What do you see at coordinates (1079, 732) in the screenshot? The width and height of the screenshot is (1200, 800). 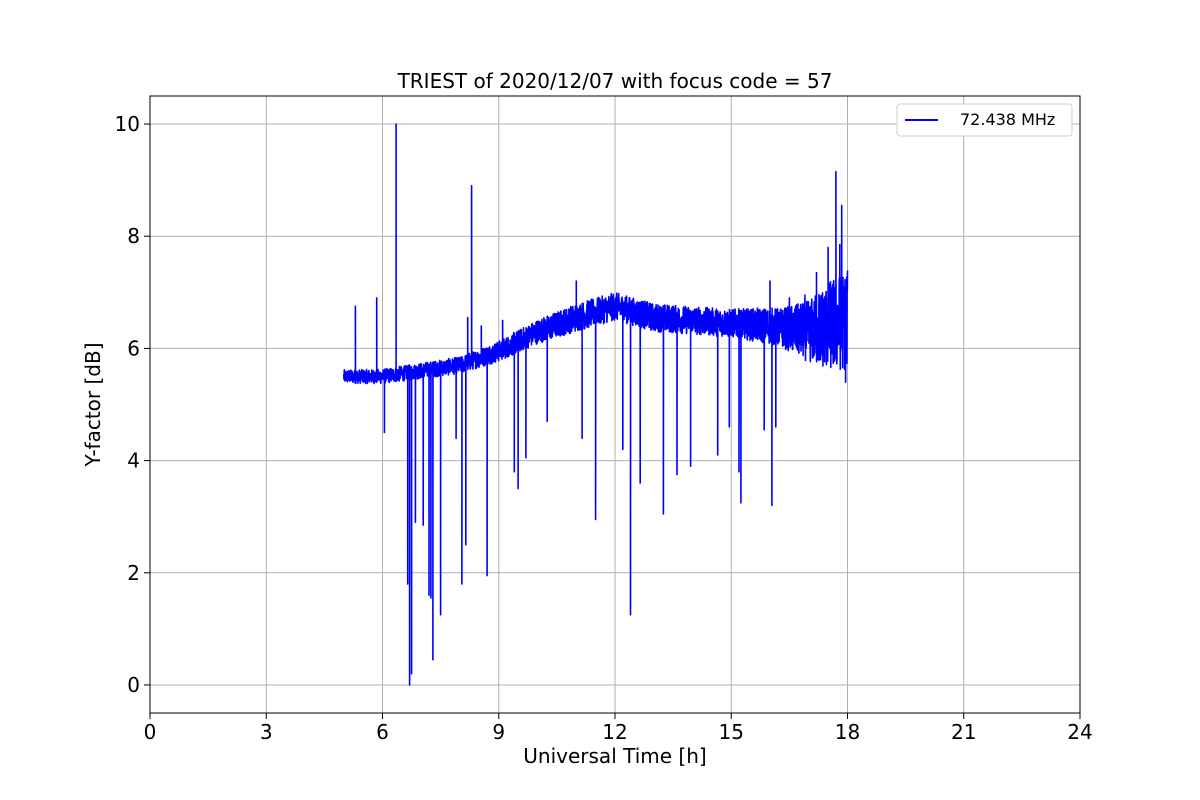 I see `x-tick-label: 24` at bounding box center [1079, 732].